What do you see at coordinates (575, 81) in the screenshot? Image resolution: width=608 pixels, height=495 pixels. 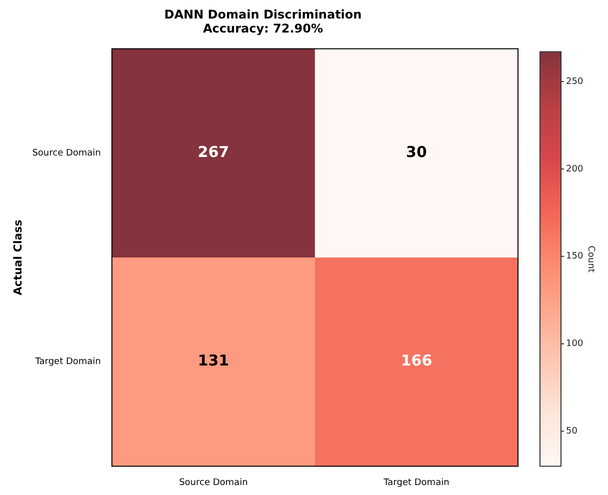 I see `color-bar-label: 250` at bounding box center [575, 81].